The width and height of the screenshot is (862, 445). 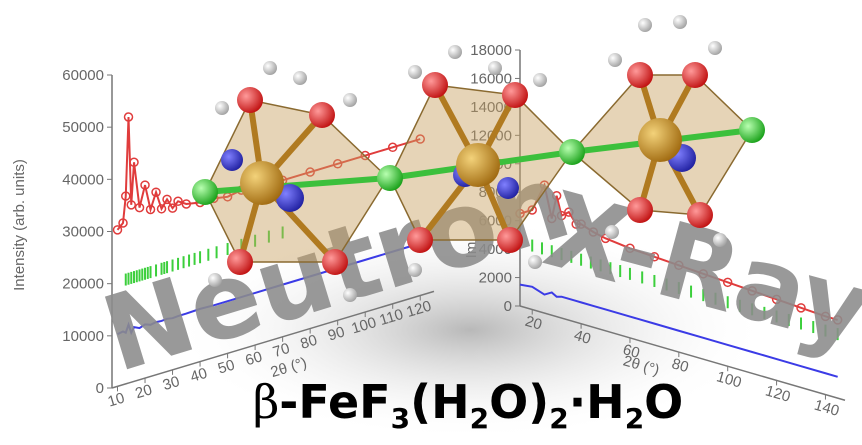 I want to click on y-tick-label: 18000, so click(x=491, y=50).